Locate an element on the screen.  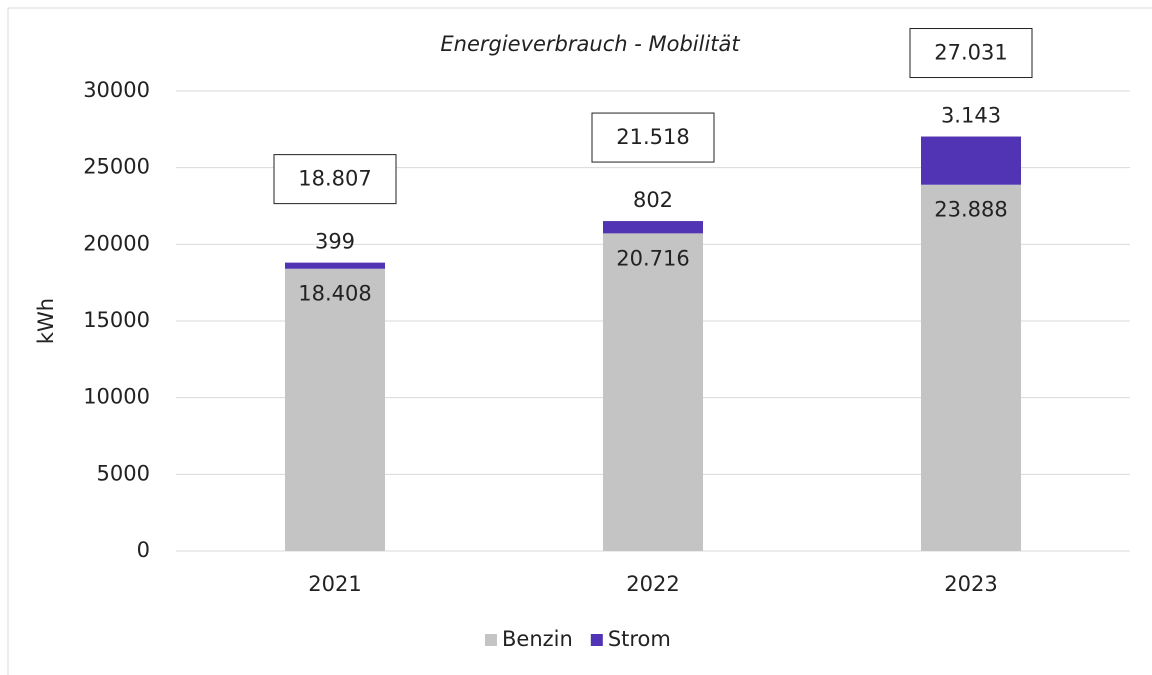
legend-label: Strom is located at coordinates (639, 639).